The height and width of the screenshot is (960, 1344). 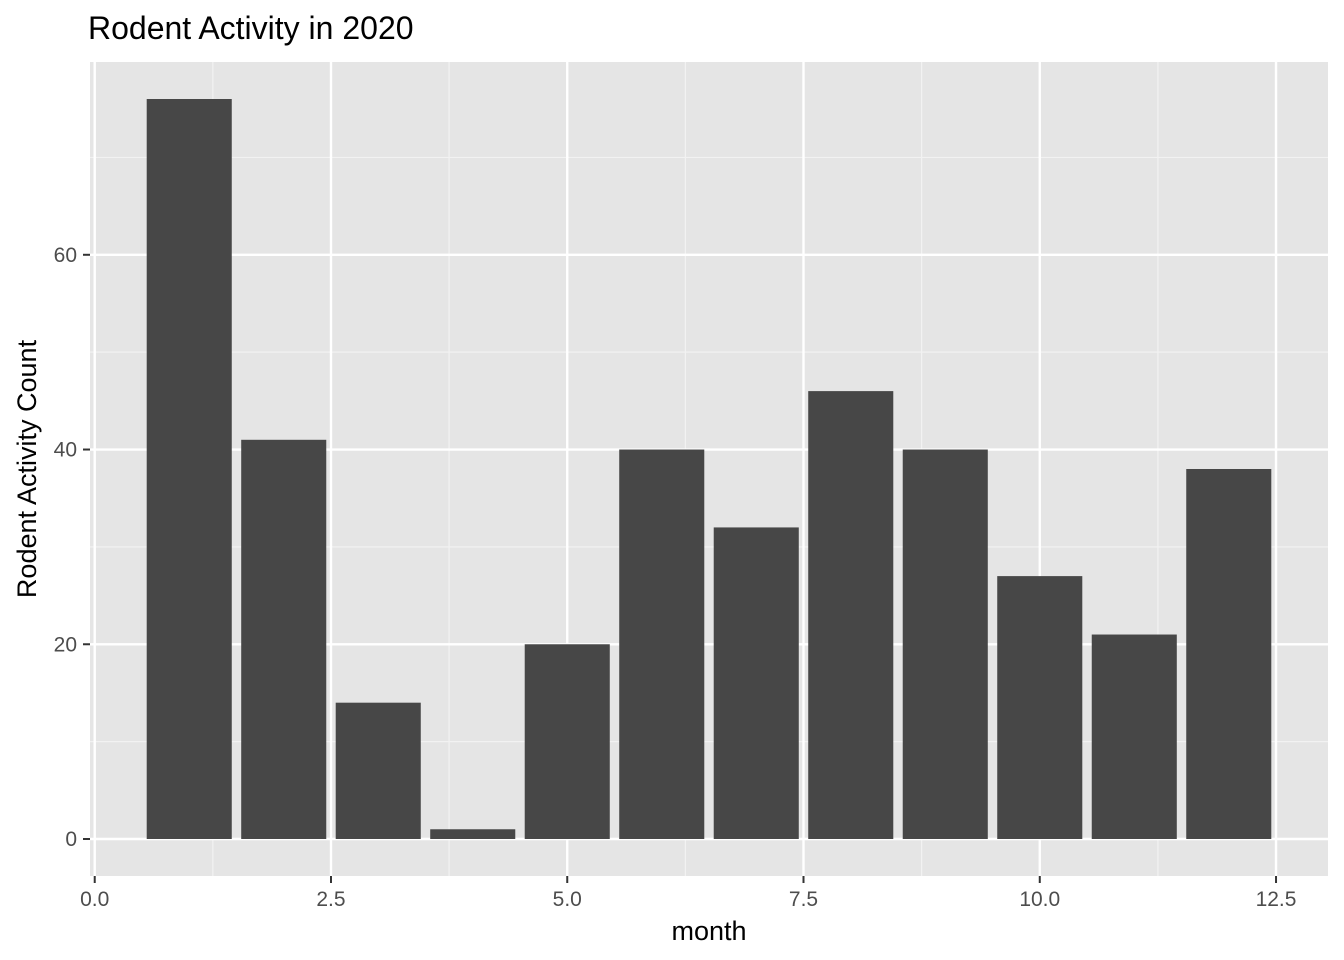 What do you see at coordinates (65, 255) in the screenshot?
I see `y-tick-label: 60` at bounding box center [65, 255].